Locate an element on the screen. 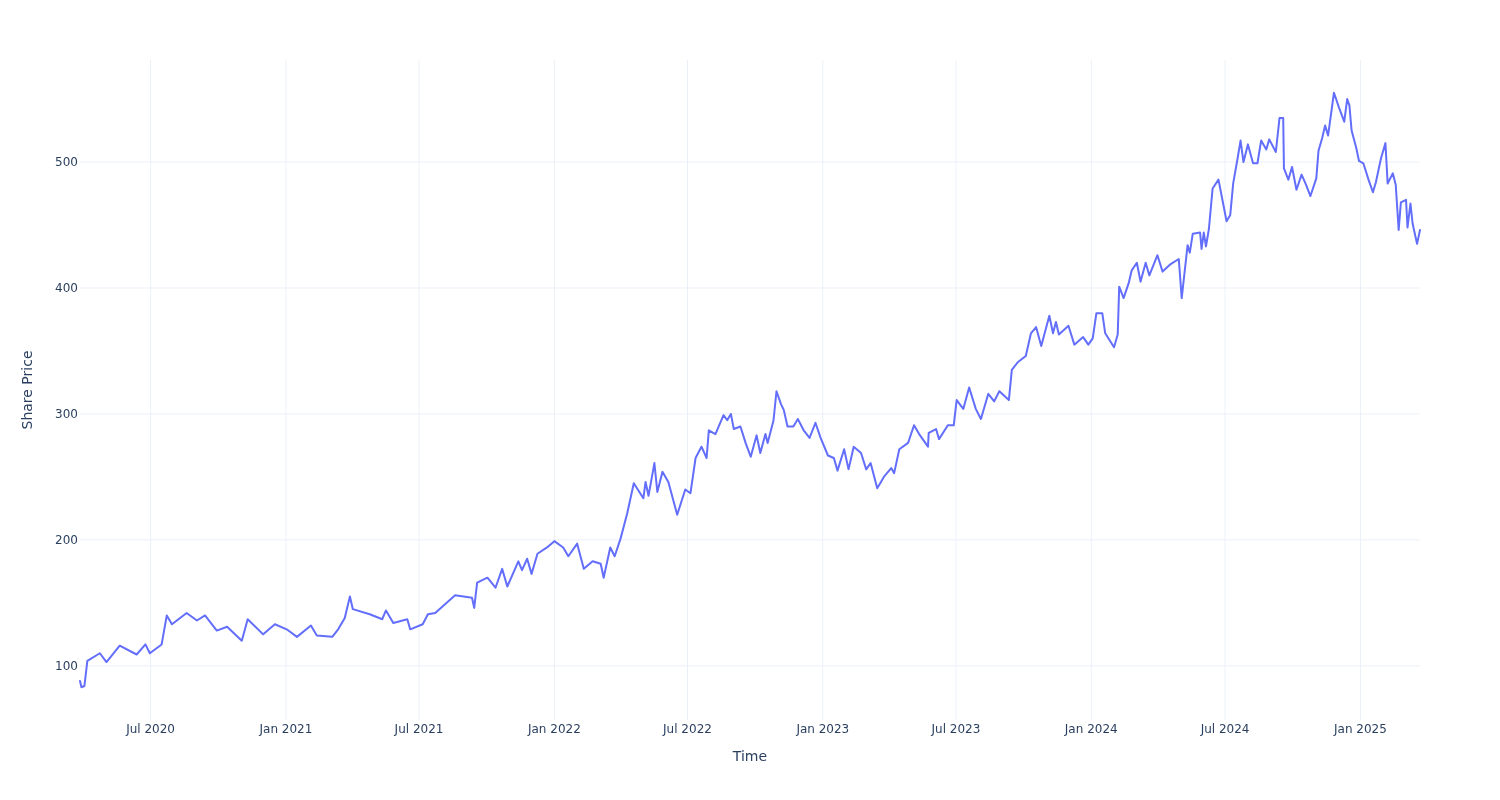 The image size is (1500, 800). x-tick-label: Jan 2022 is located at coordinates (553, 729).